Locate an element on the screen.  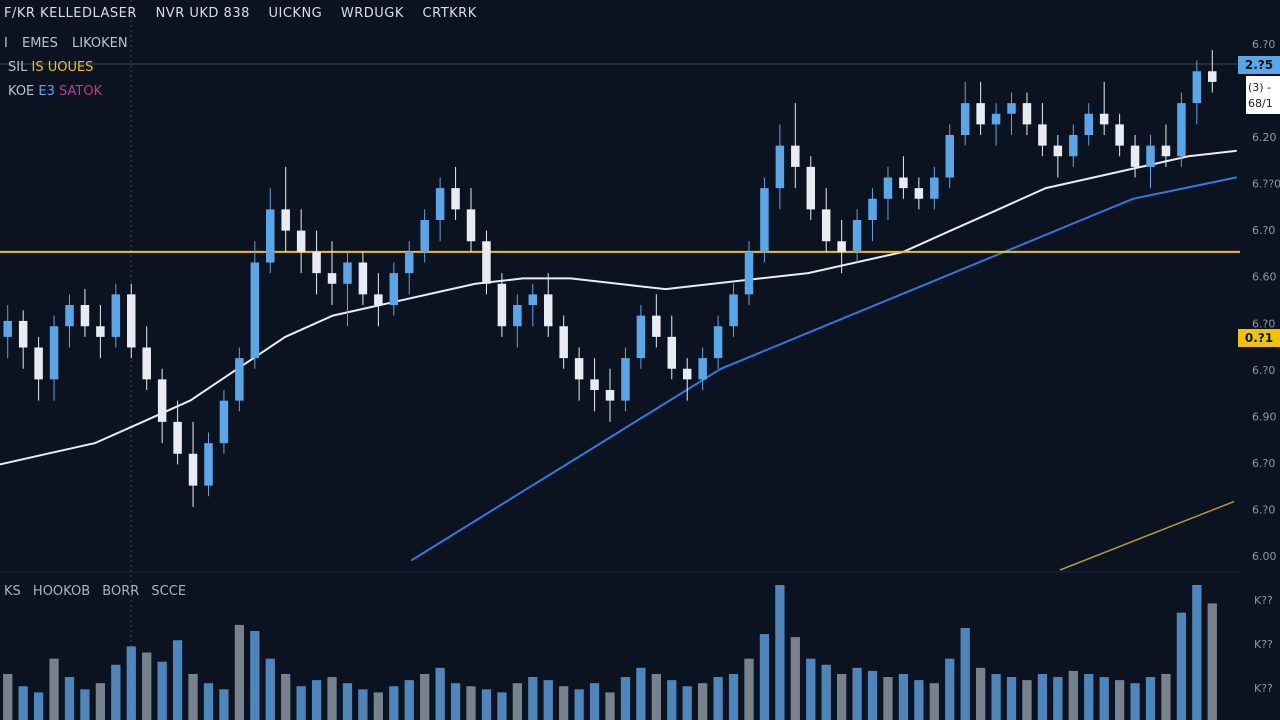
price-axis-label: 6.60 is located at coordinates (1264, 277).